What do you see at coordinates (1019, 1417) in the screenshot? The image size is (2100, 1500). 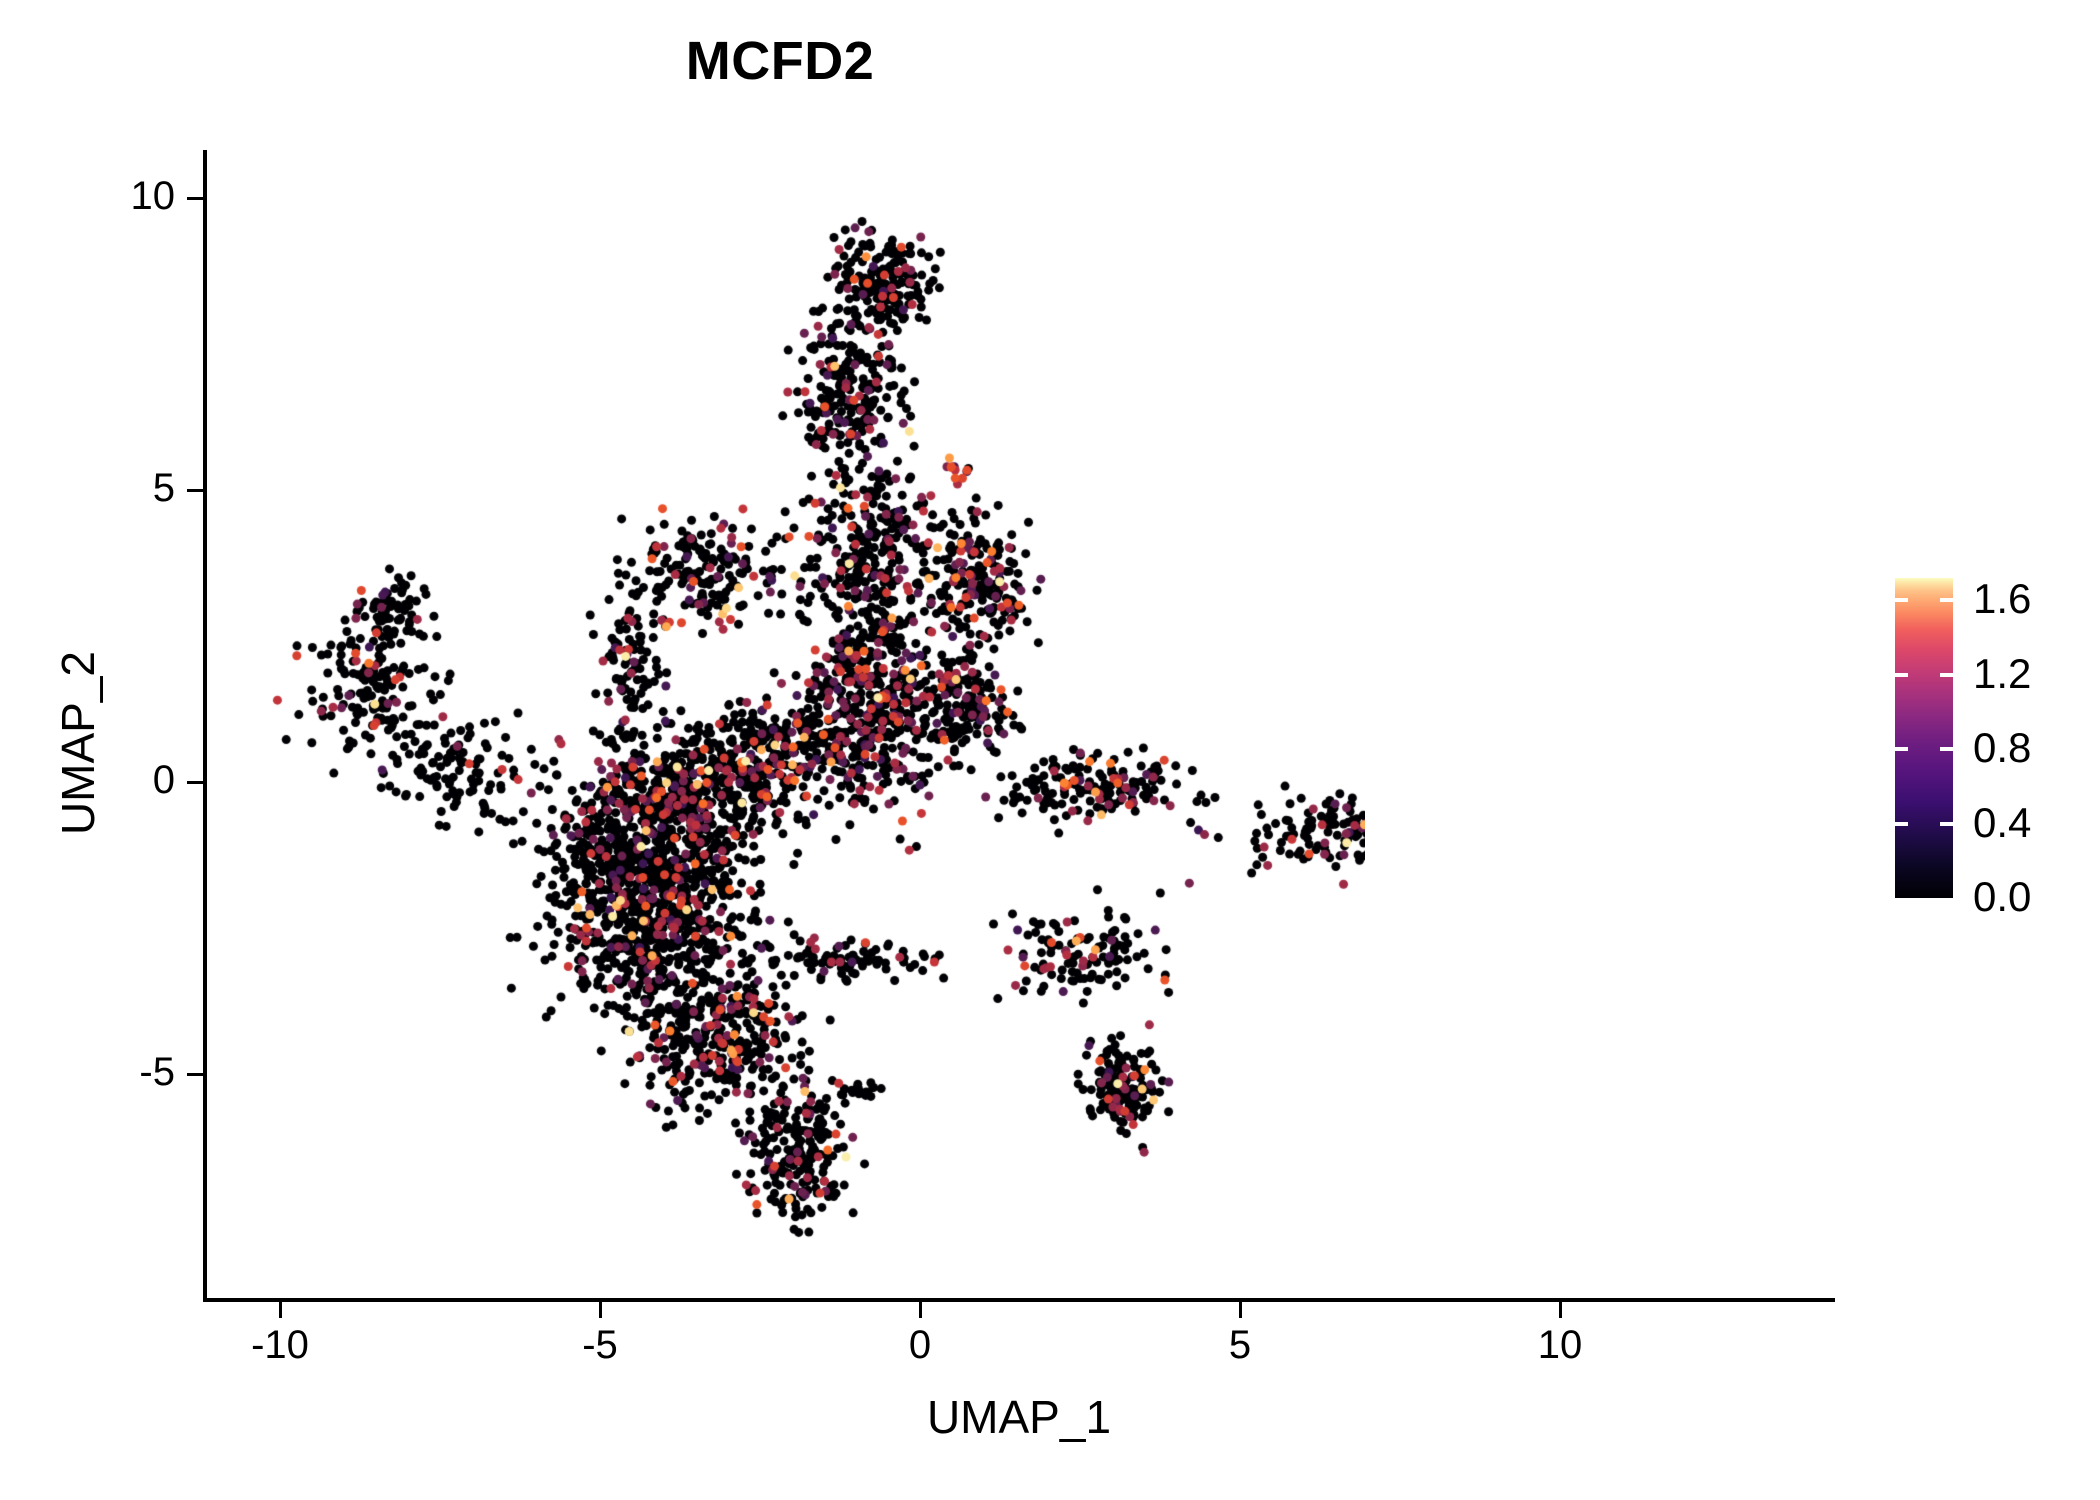 I see `x-axis-title: UMAP_1` at bounding box center [1019, 1417].